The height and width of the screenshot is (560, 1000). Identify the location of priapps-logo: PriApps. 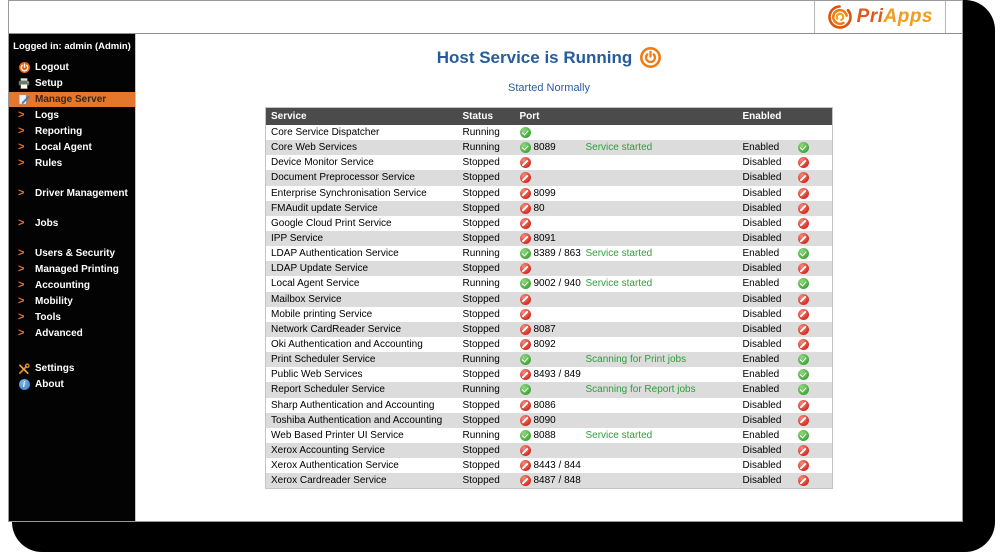
(879, 17).